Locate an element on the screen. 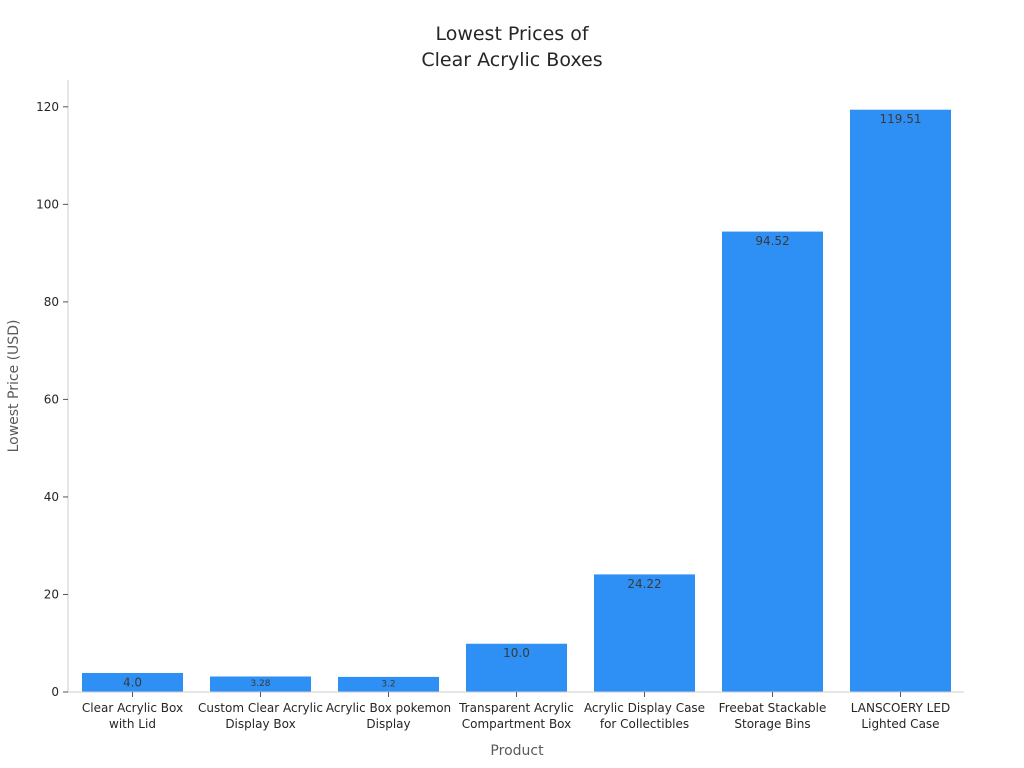 The image size is (1024, 768). x-tick-label: Clear Acrylic Box is located at coordinates (132, 708).